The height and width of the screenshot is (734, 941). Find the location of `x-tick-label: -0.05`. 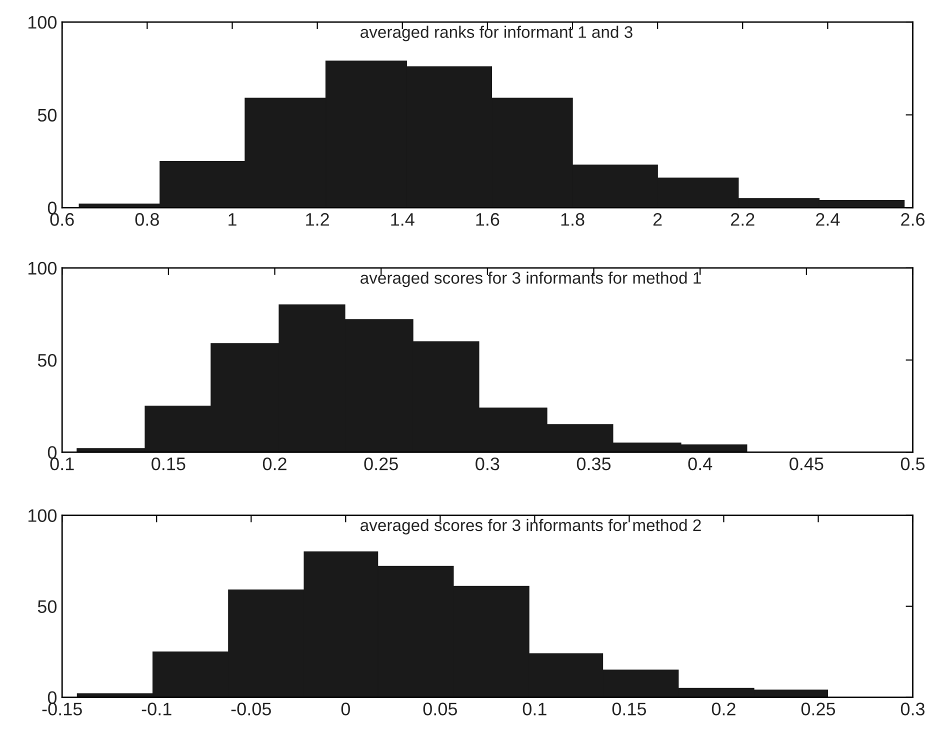

x-tick-label: -0.05 is located at coordinates (251, 709).